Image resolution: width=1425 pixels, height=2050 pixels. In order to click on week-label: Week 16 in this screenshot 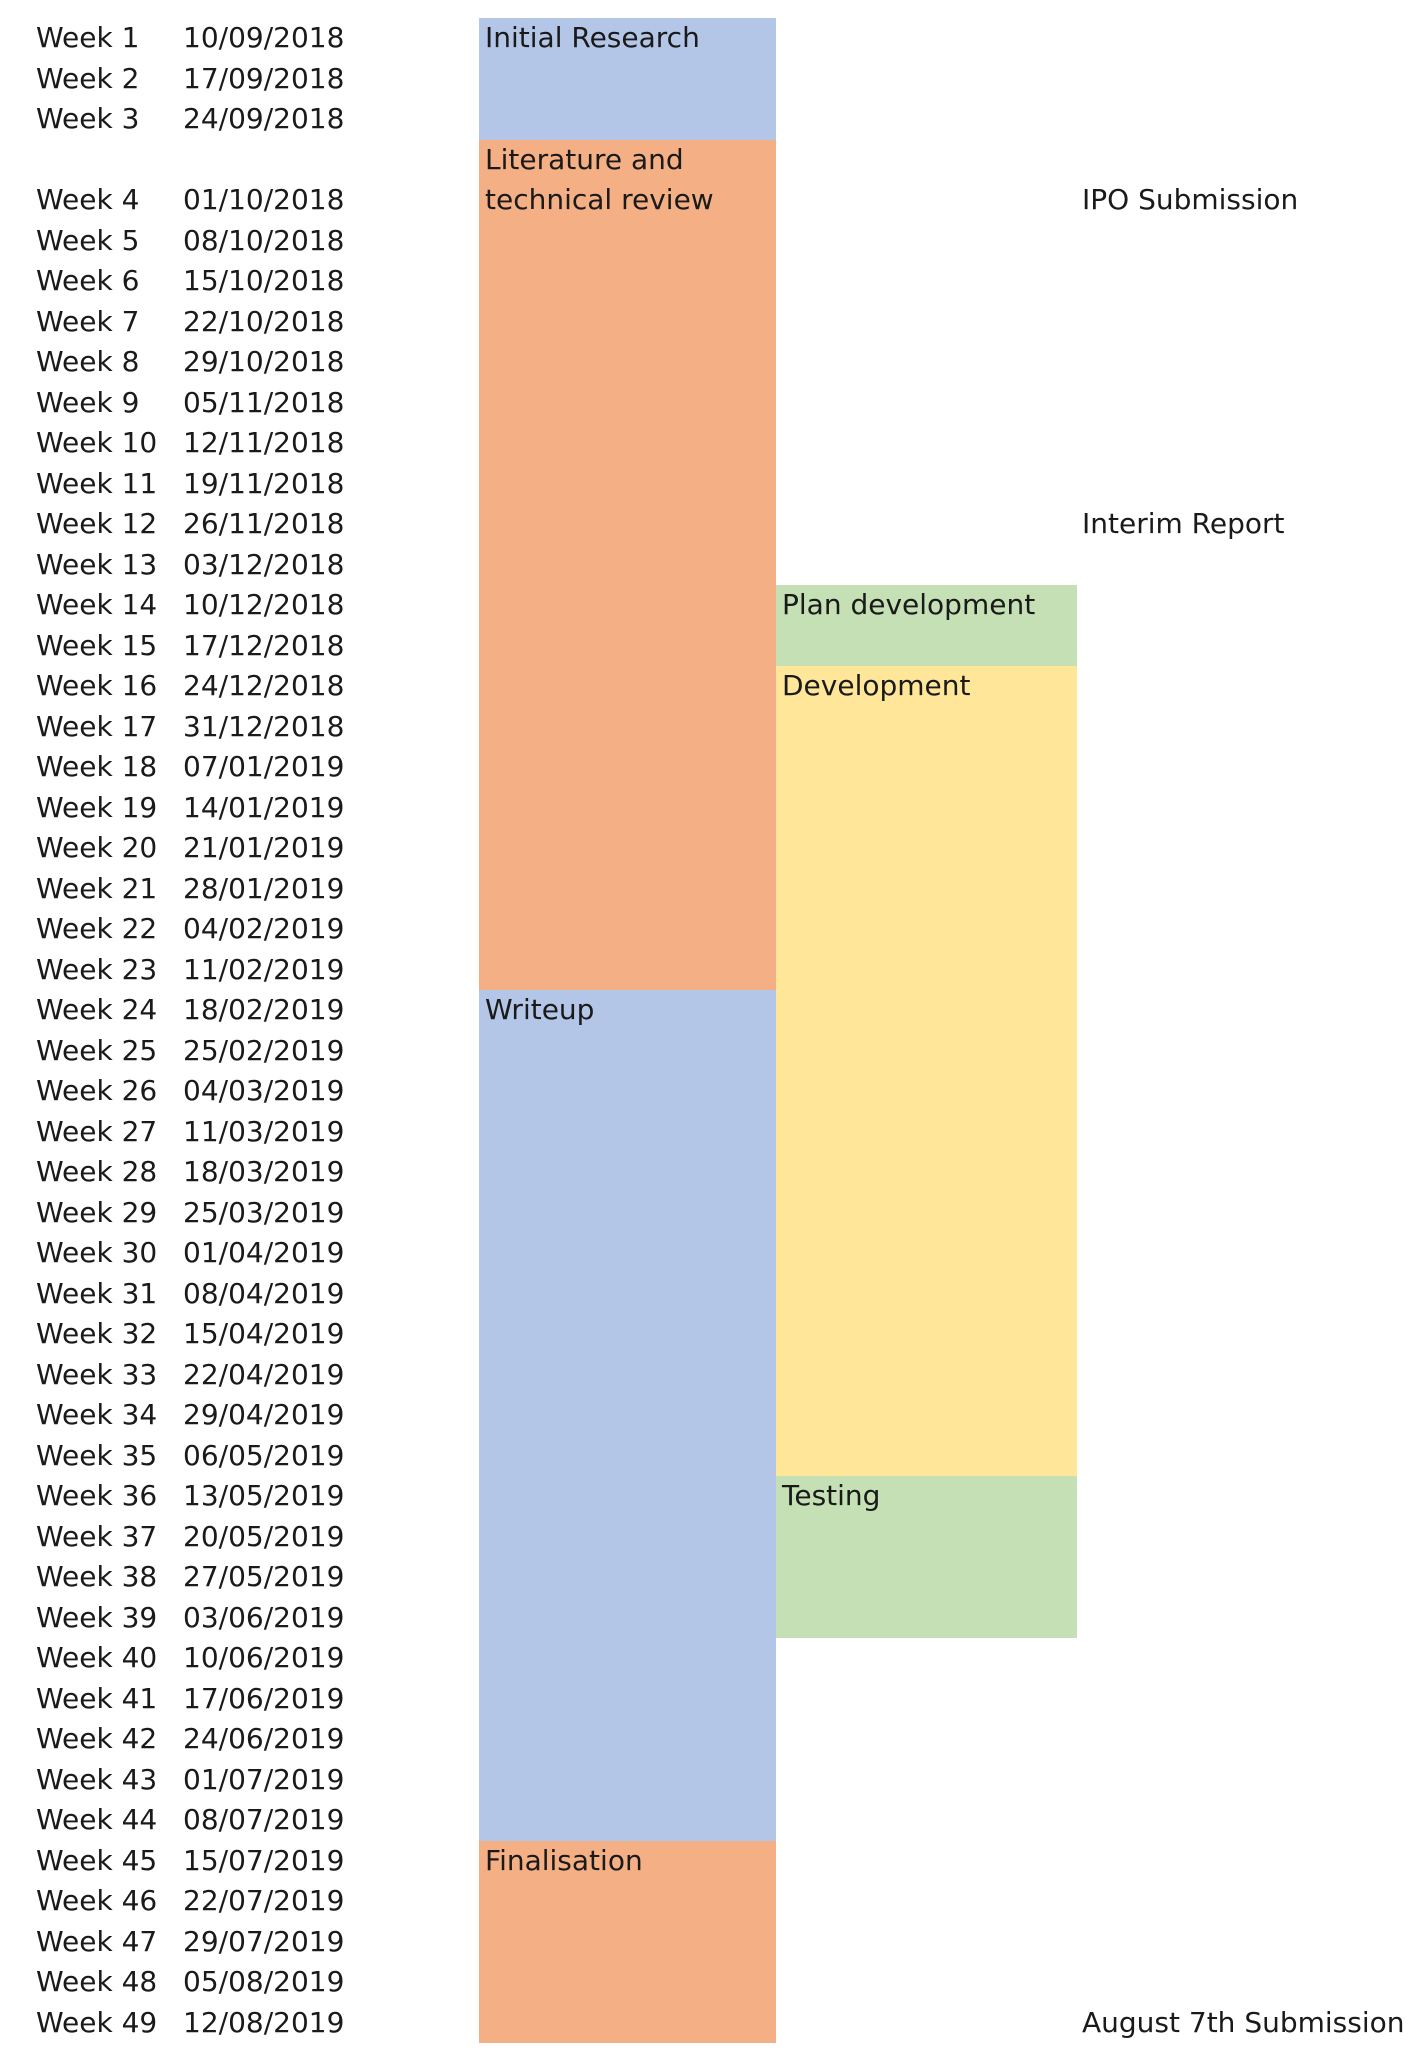, I will do `click(97, 685)`.